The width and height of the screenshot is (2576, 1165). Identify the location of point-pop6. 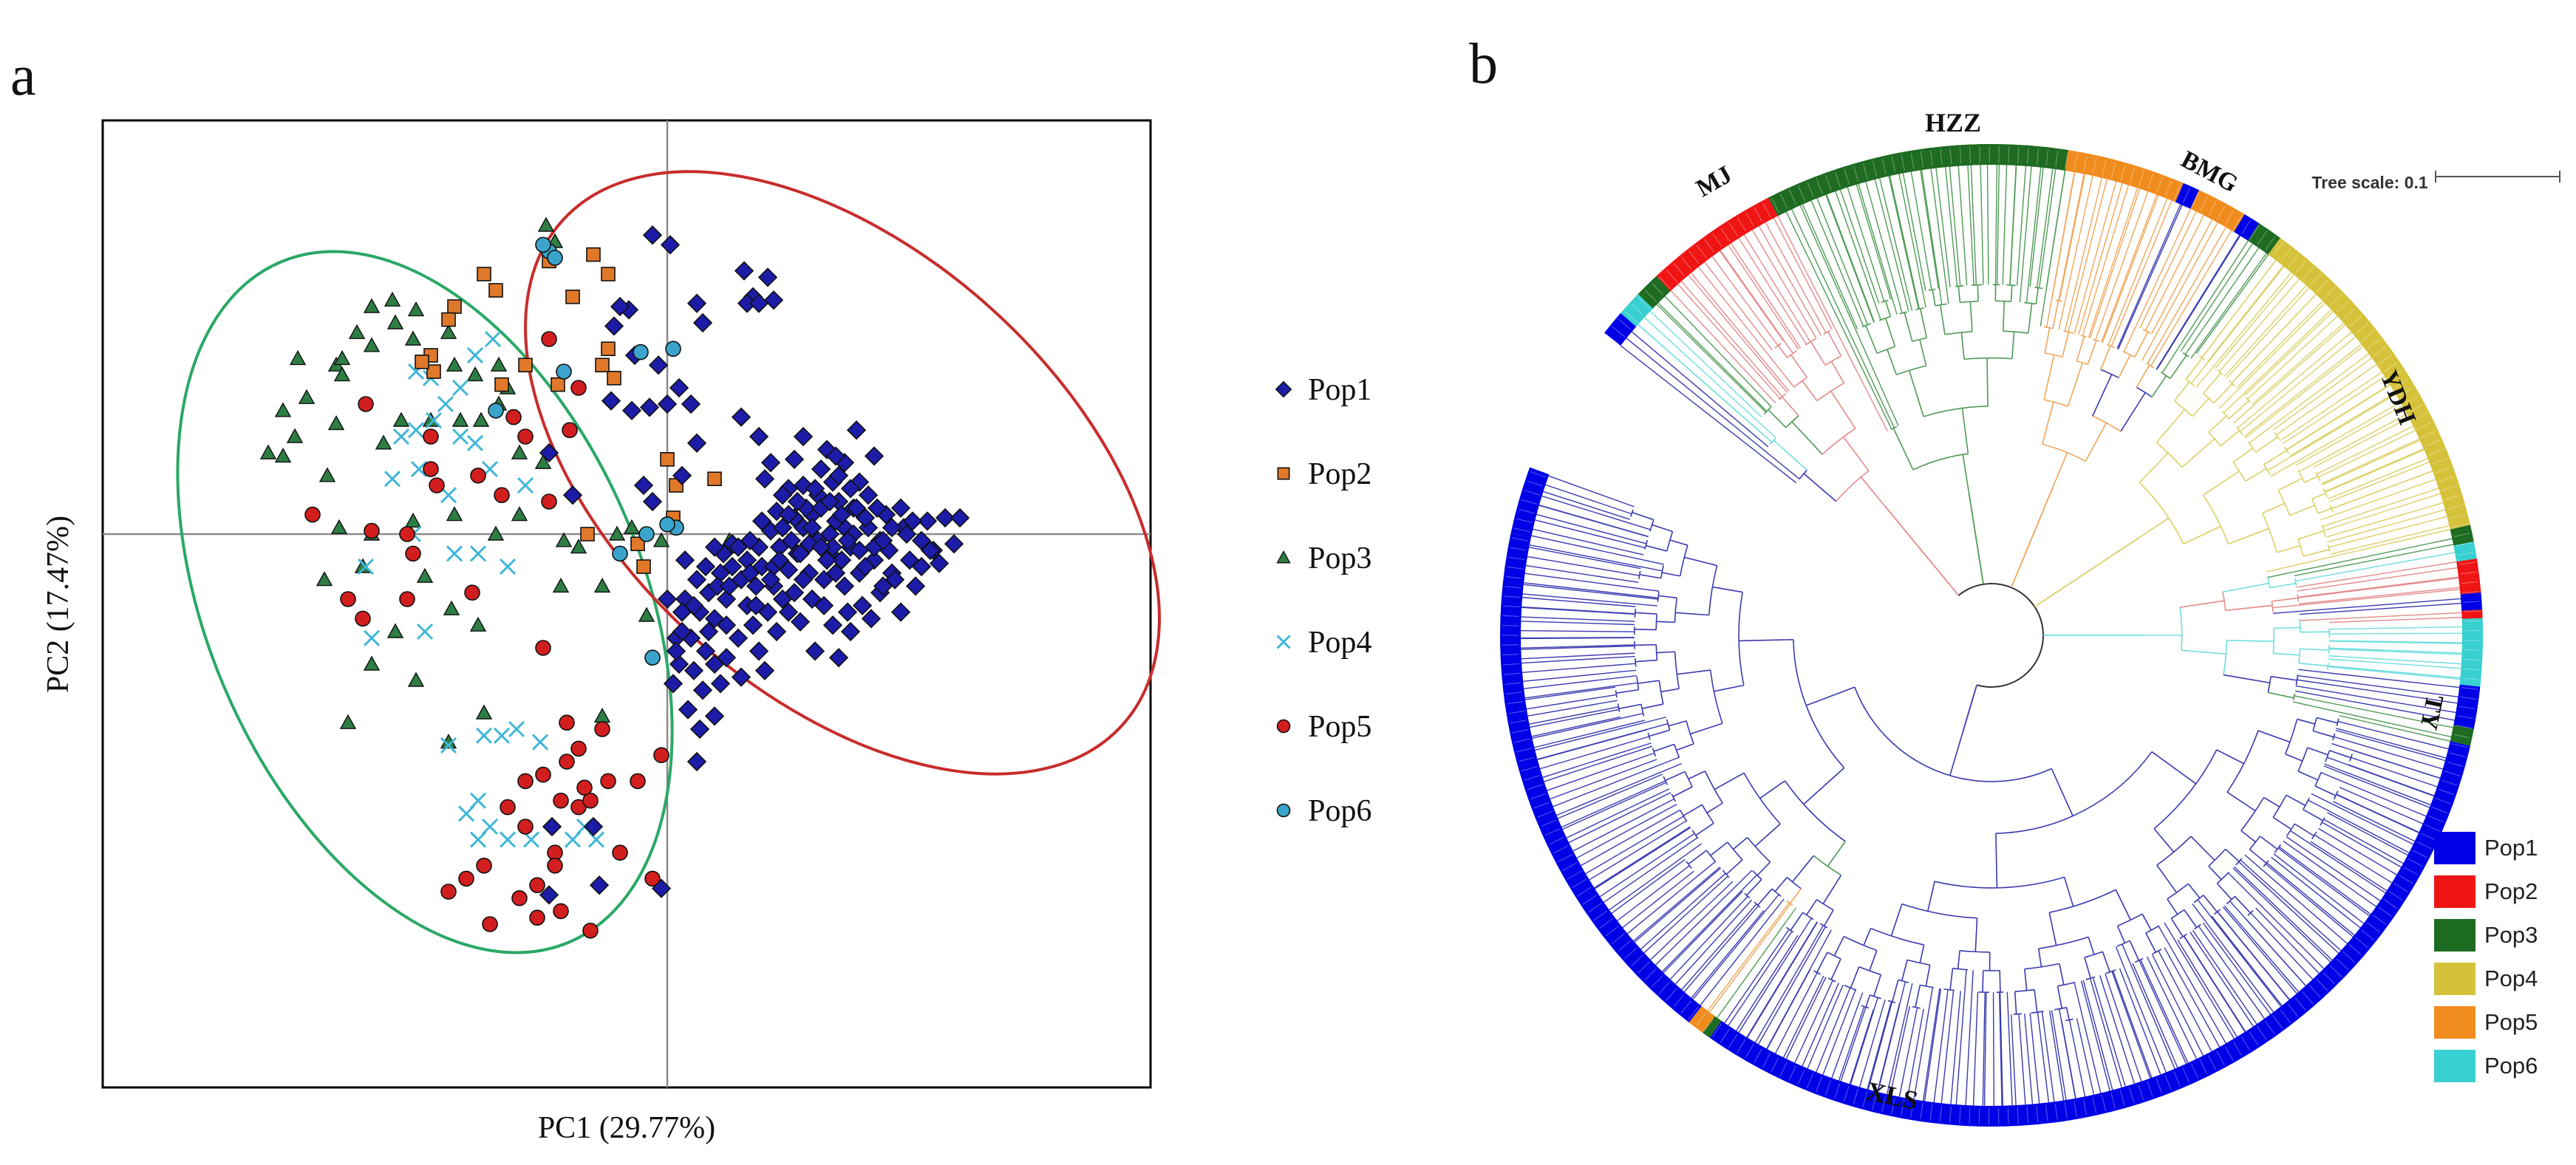
(620, 553).